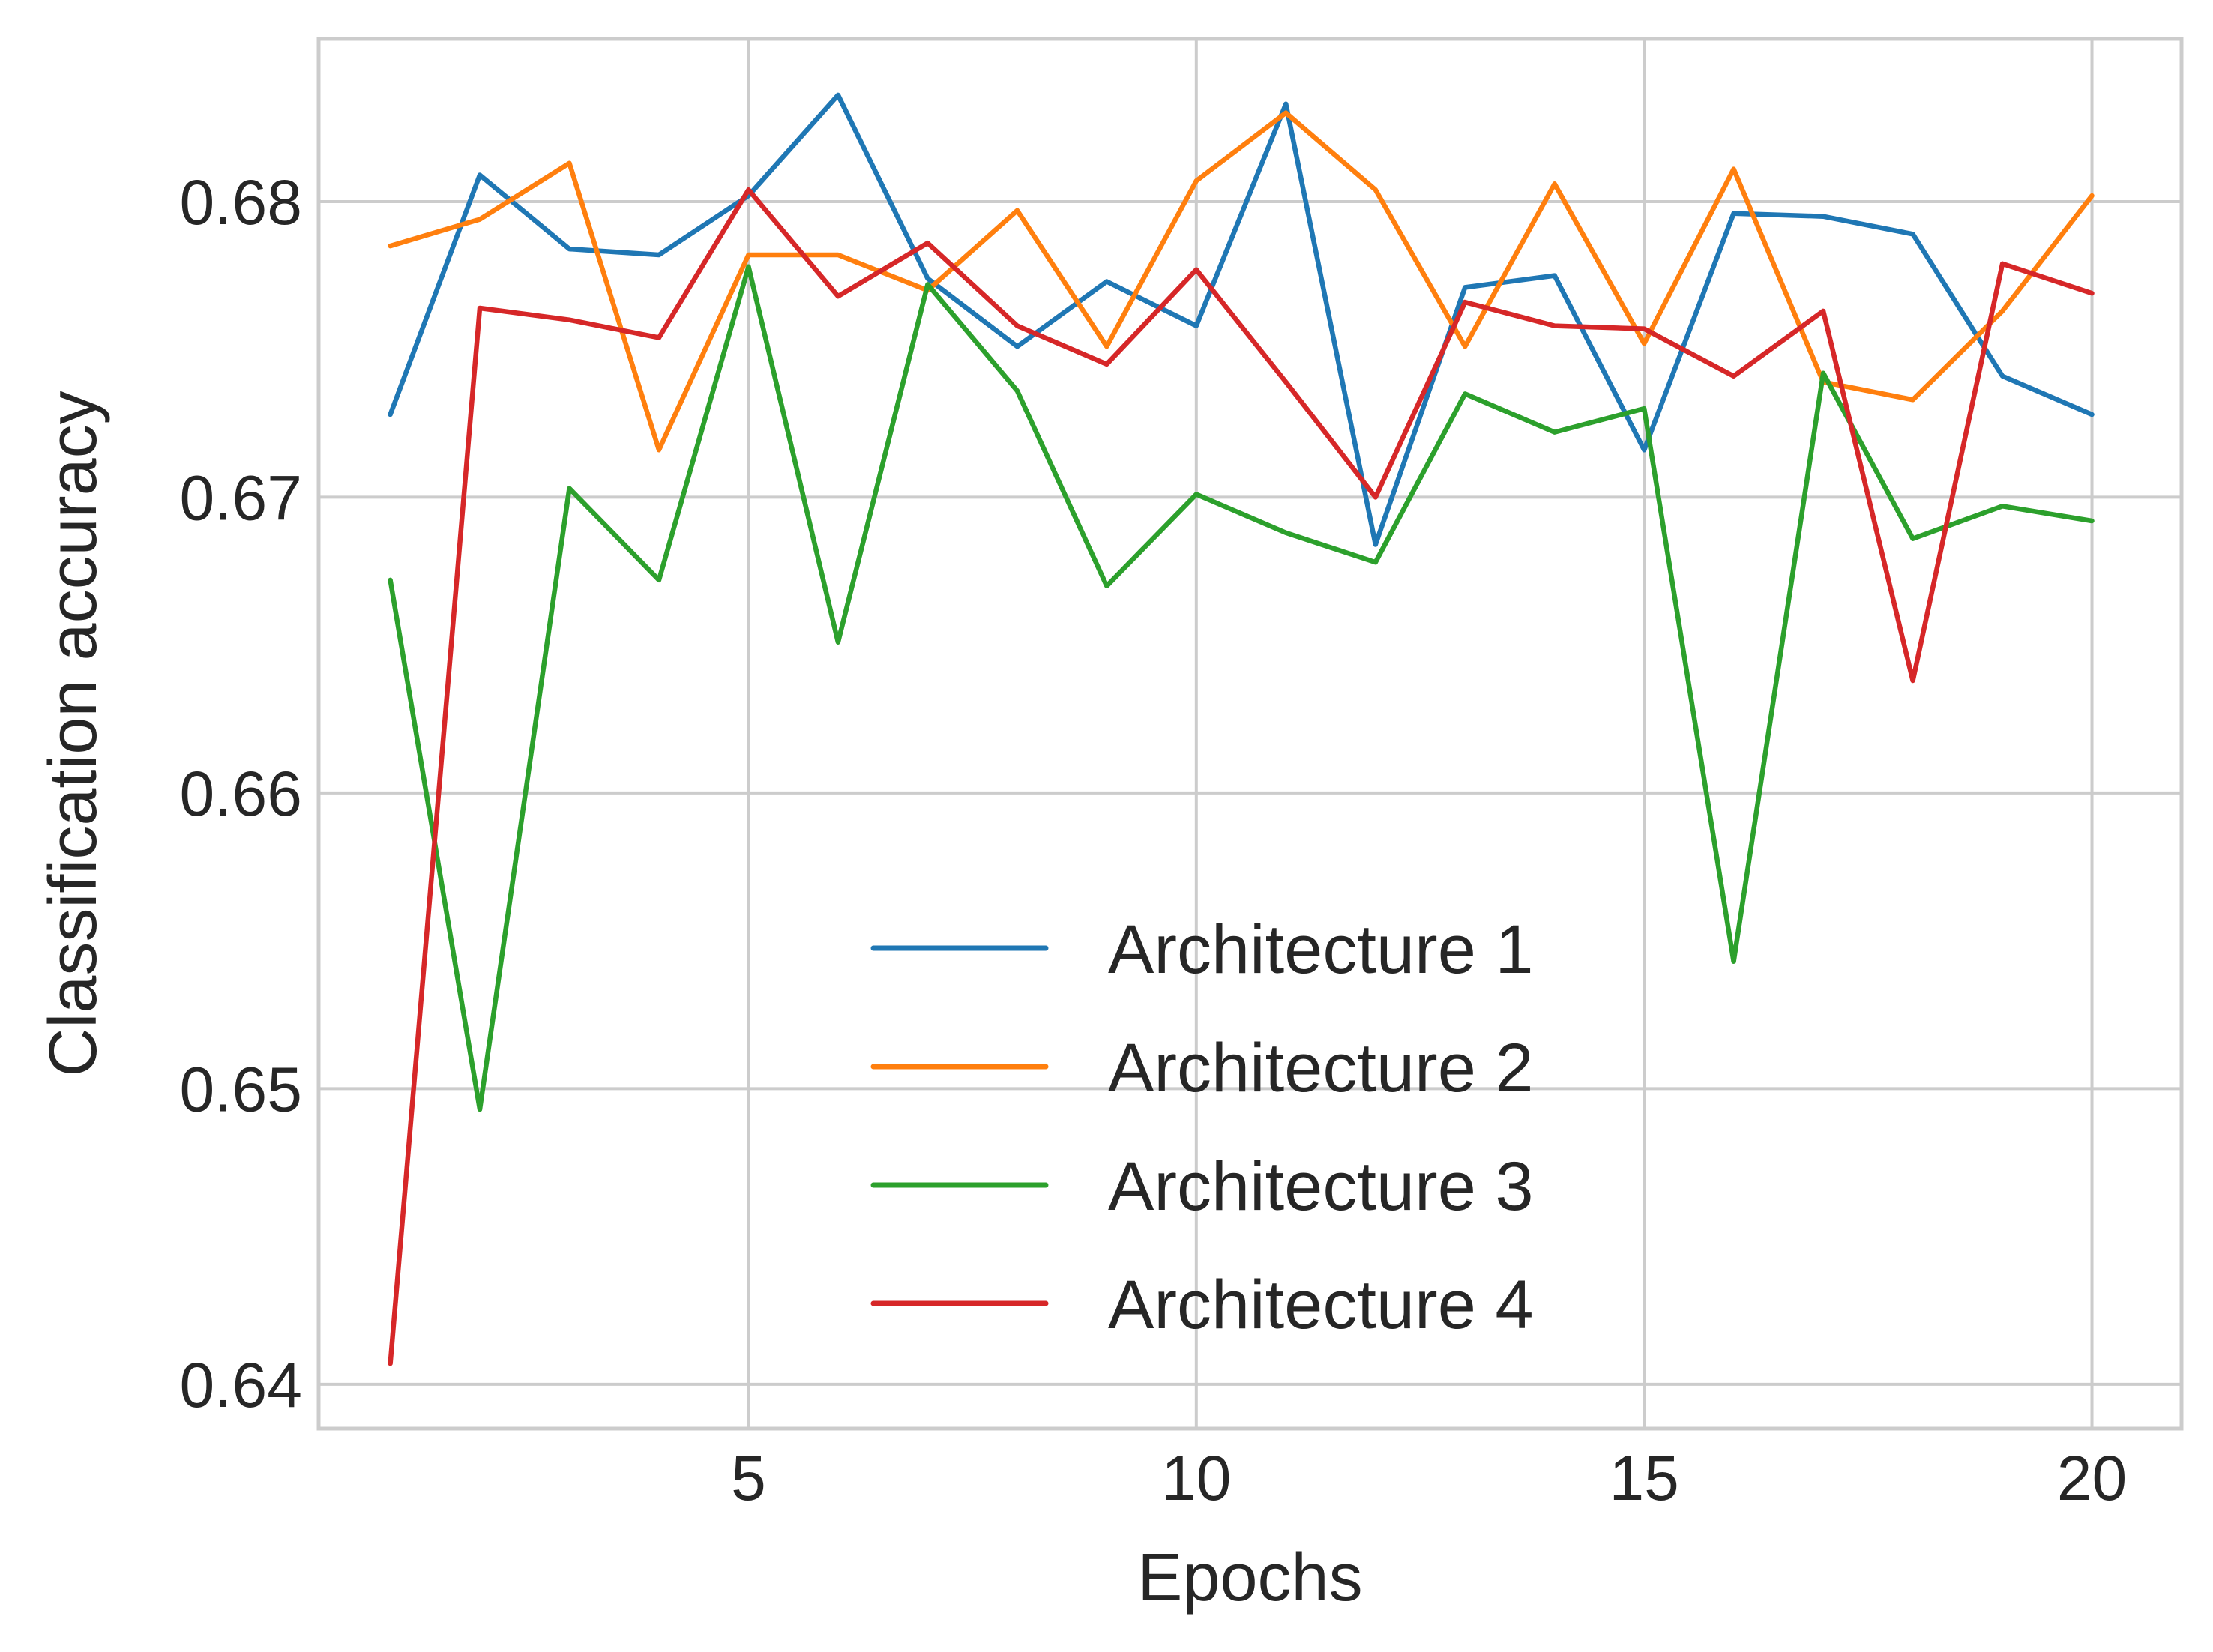 Image resolution: width=2213 pixels, height=1652 pixels. I want to click on y-axis-label: Classification accuracy, so click(73, 733).